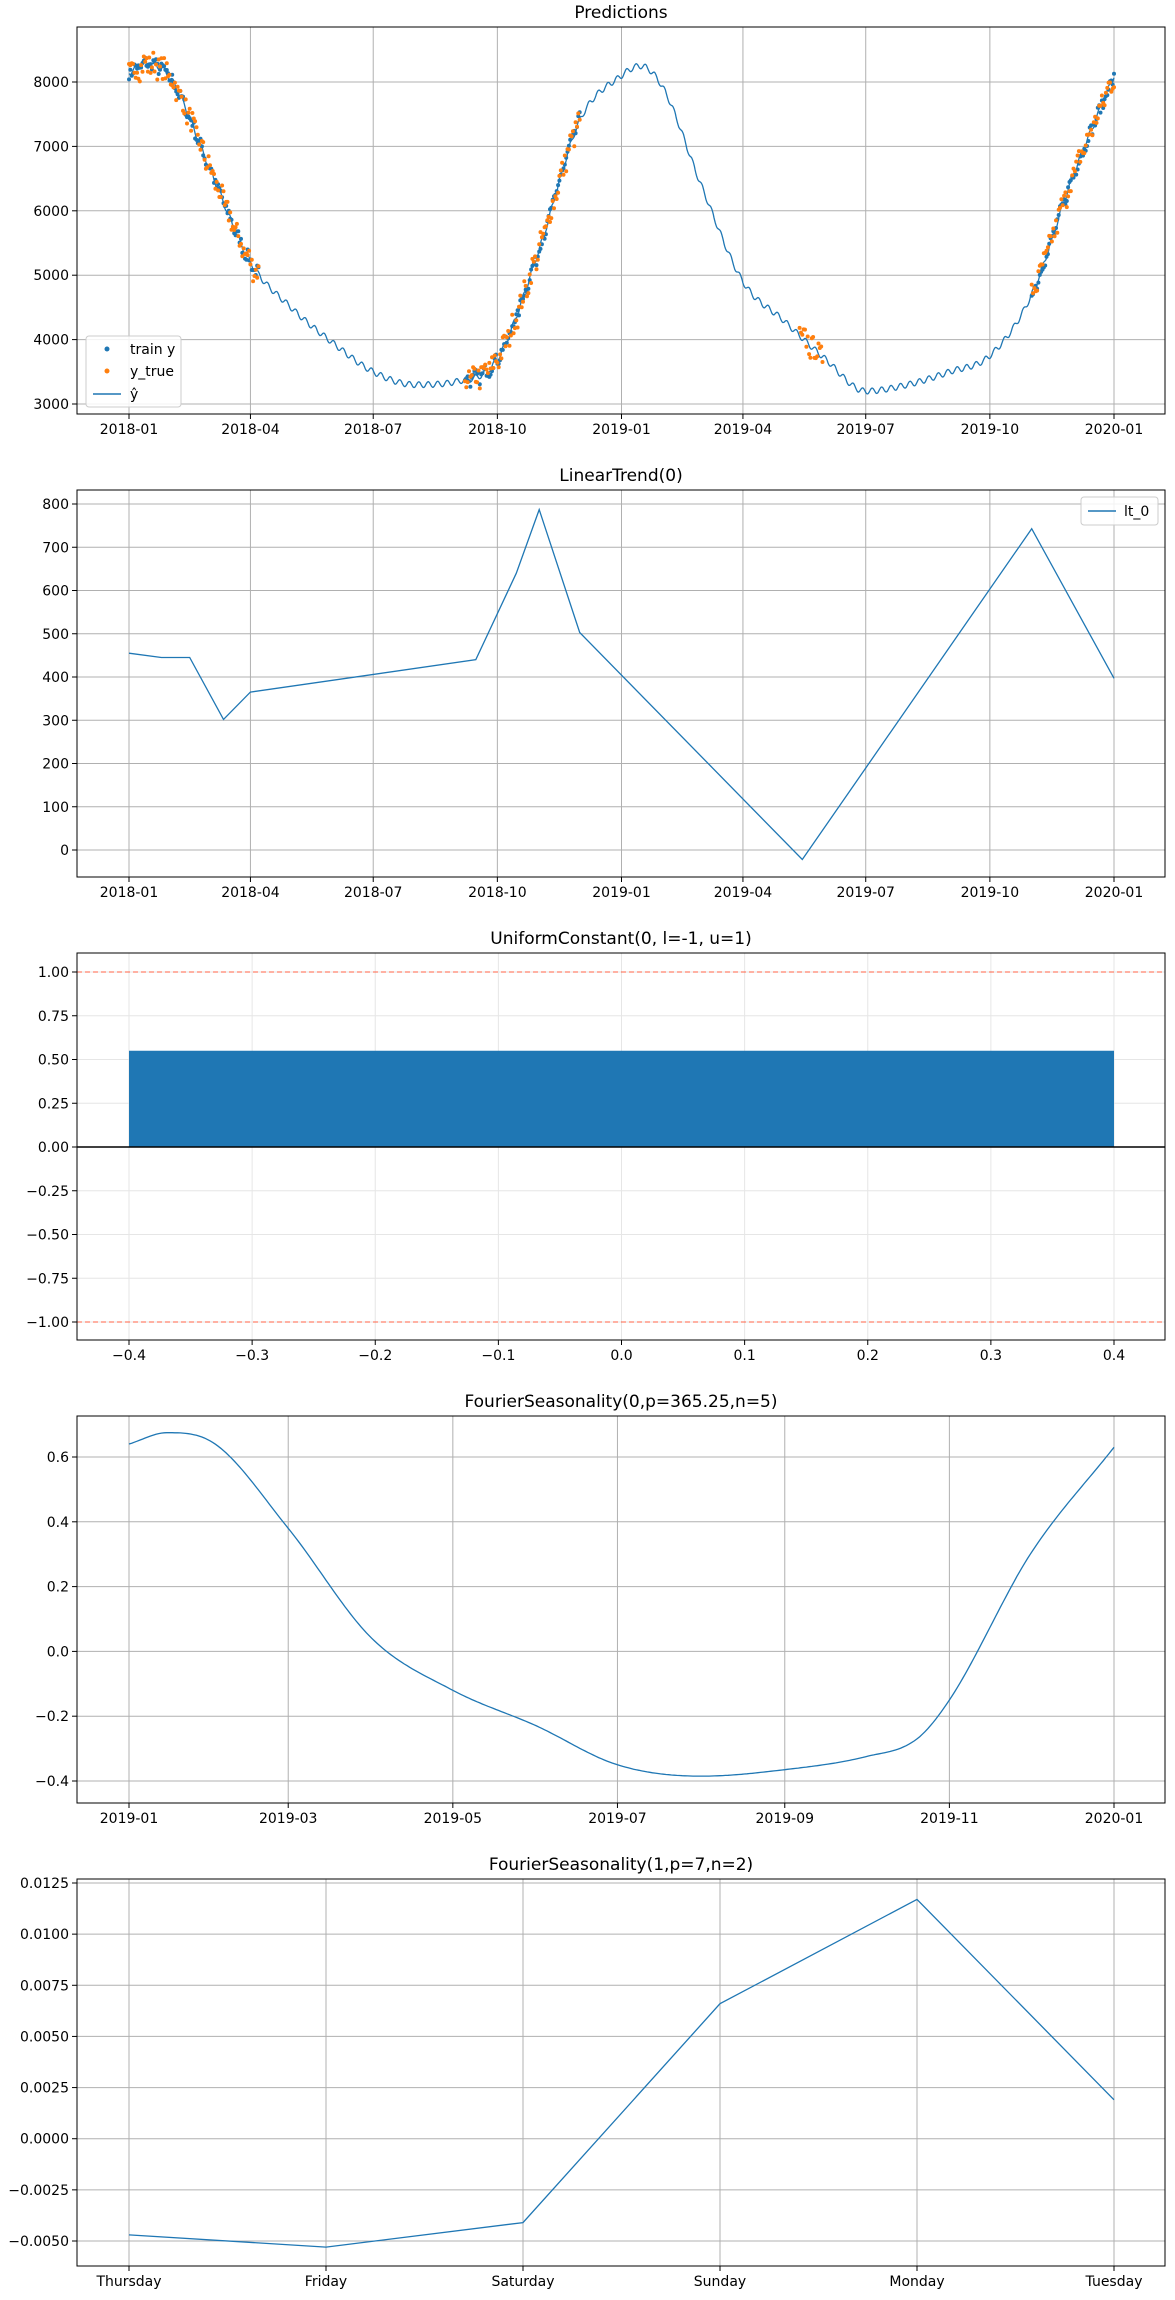 This screenshot has width=1175, height=2300. I want to click on x-tick-label: 0.0, so click(621, 1356).